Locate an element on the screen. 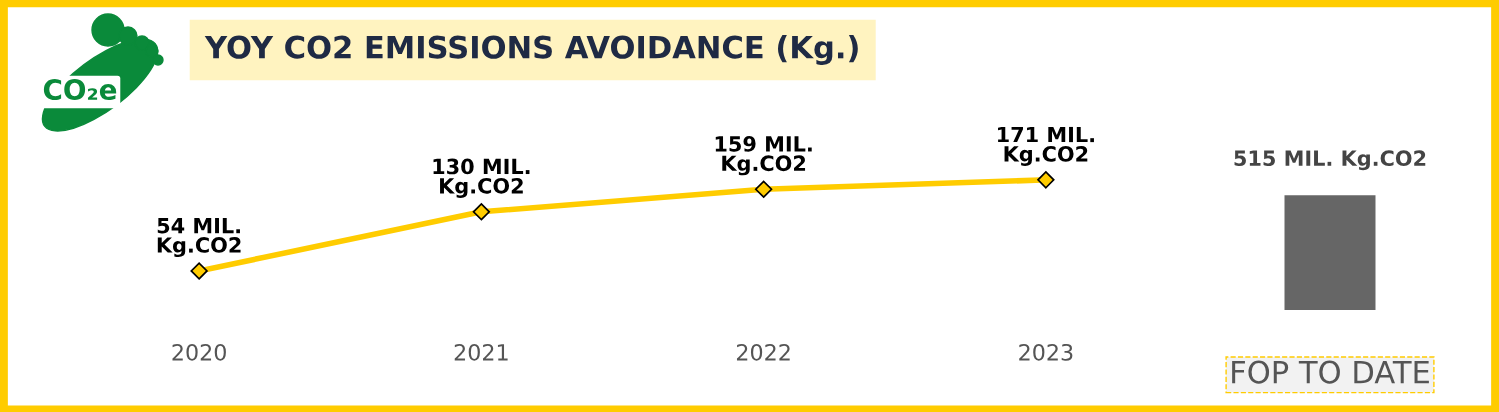 Image resolution: width=1499 pixels, height=412 pixels. data-label: 515 MIL. Kg.CO2 is located at coordinates (1330, 160).